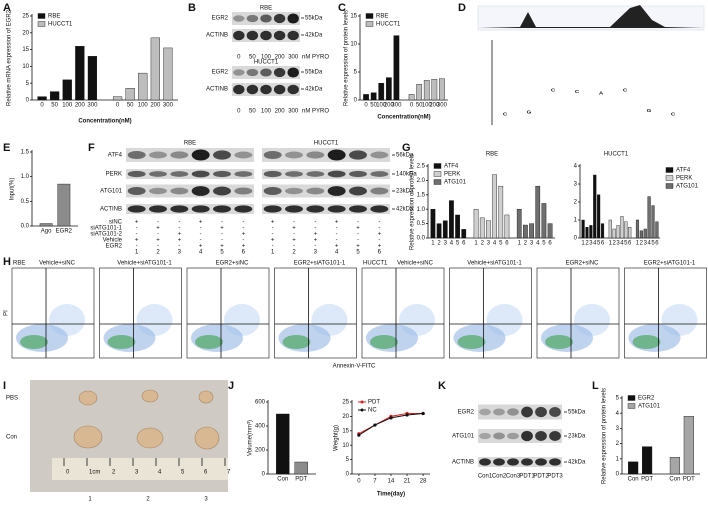  Describe the element at coordinates (421, 239) in the screenshot. I see `y-tick-label: 0.0` at that location.